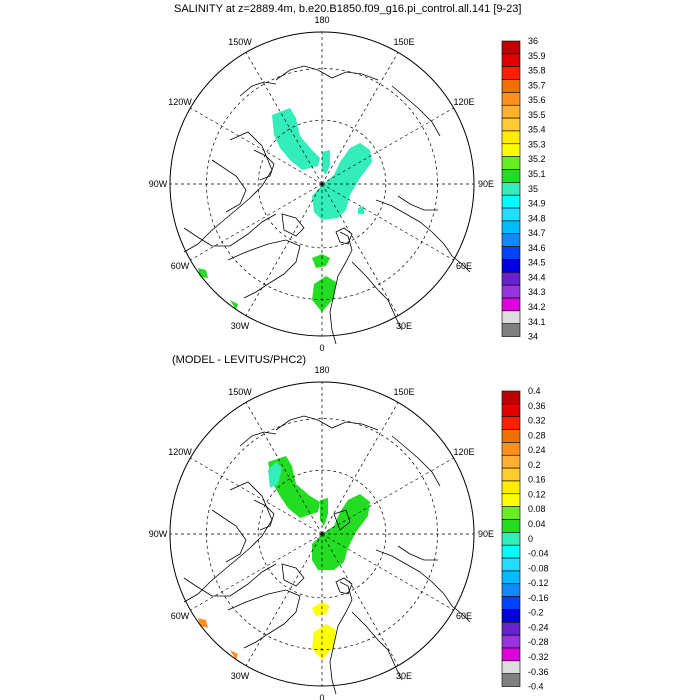 This screenshot has width=700, height=700. I want to click on colorbar-label: 35.2, so click(537, 159).